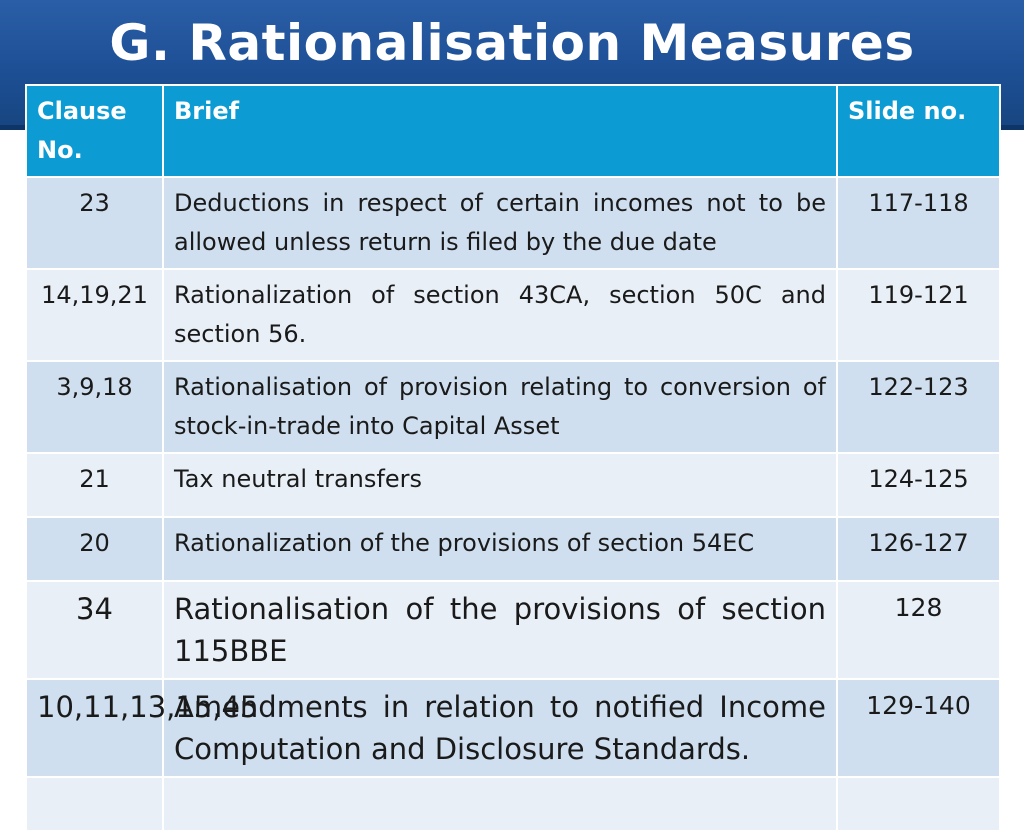 This screenshot has width=1024, height=832. Describe the element at coordinates (141, 728) in the screenshot. I see `clause-cell: 10,11,13,15,45` at that location.